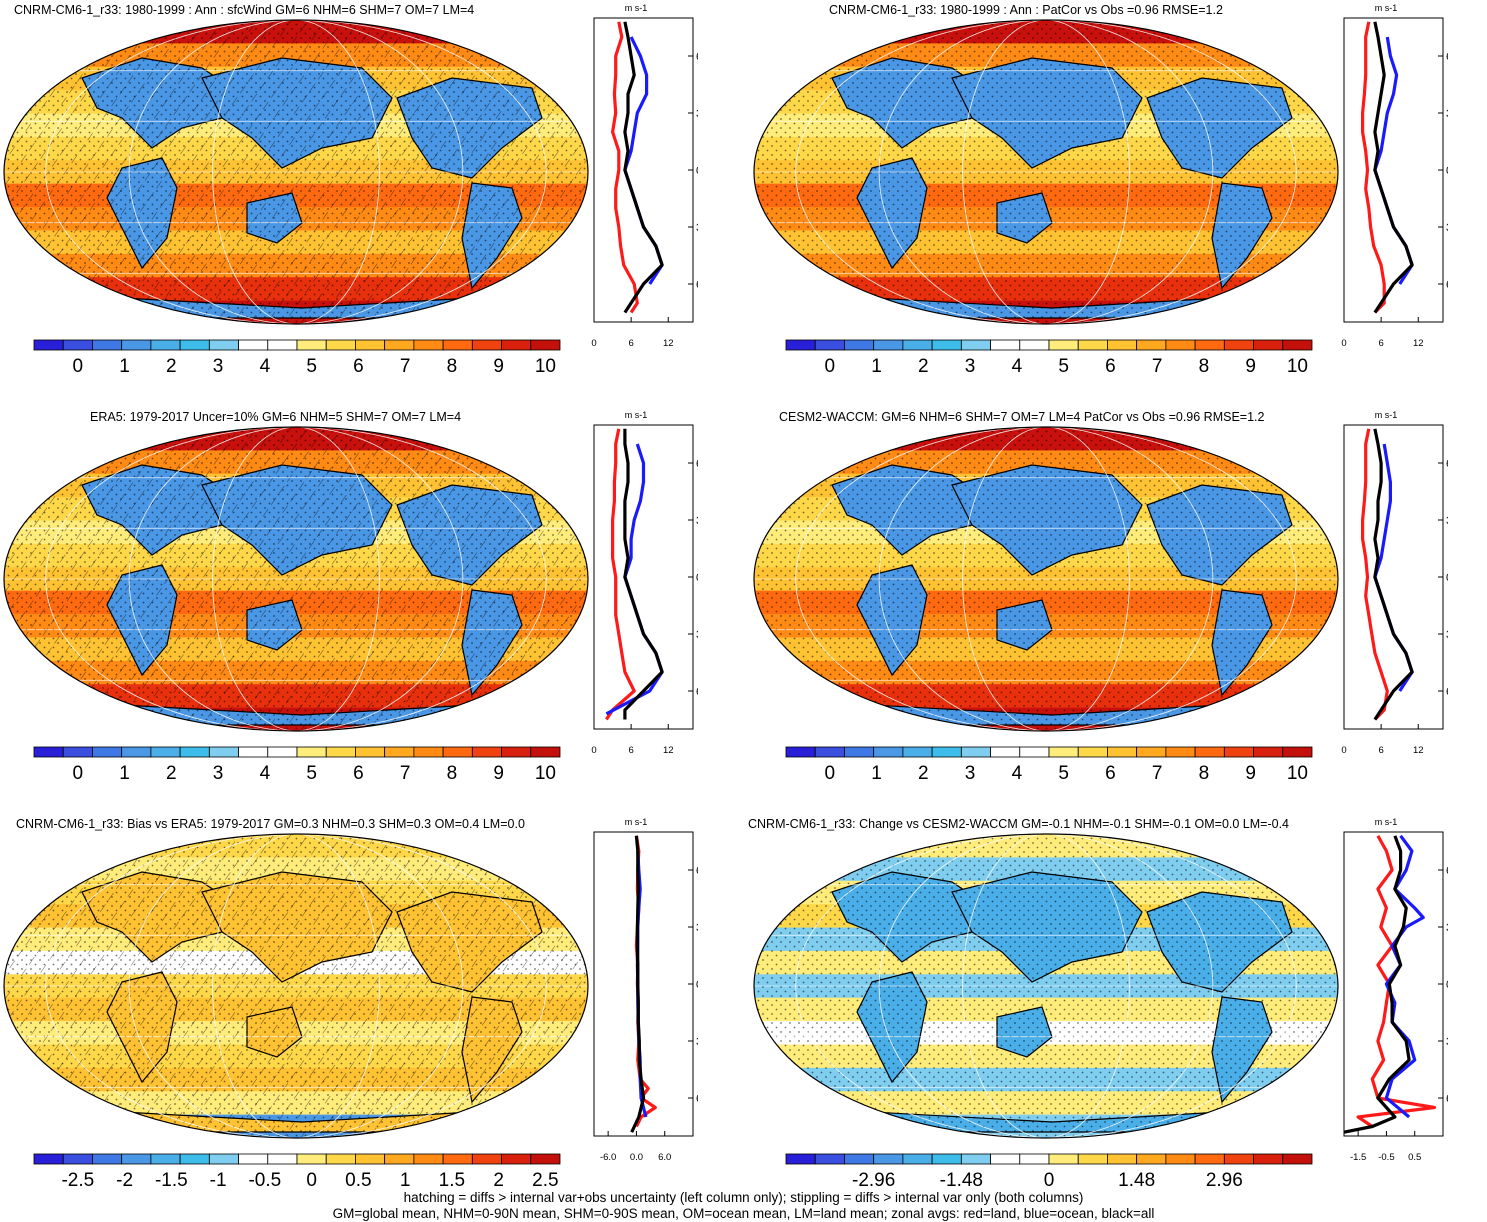  What do you see at coordinates (593, 343) in the screenshot?
I see `zonal-x-tick-label: 0` at bounding box center [593, 343].